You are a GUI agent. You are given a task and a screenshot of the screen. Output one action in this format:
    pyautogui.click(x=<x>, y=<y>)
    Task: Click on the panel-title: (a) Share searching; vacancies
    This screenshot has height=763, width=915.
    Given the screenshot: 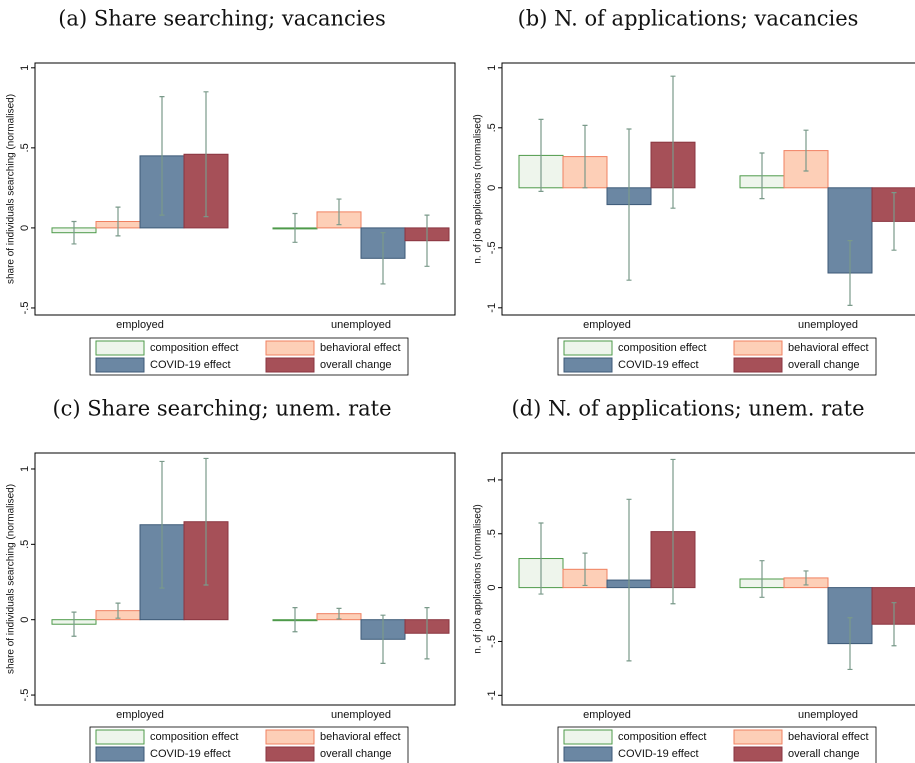 What is the action you would take?
    pyautogui.click(x=222, y=19)
    